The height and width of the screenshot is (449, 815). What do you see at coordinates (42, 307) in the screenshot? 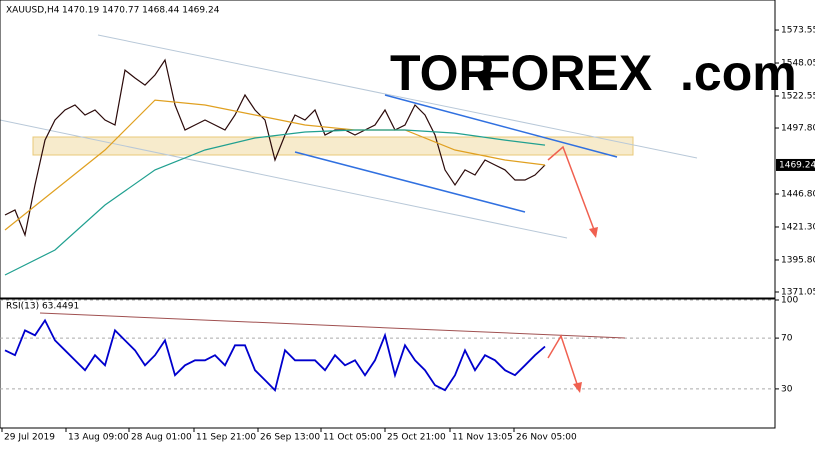
I see `rsi-label: RSI(13) 63.4491` at bounding box center [42, 307].